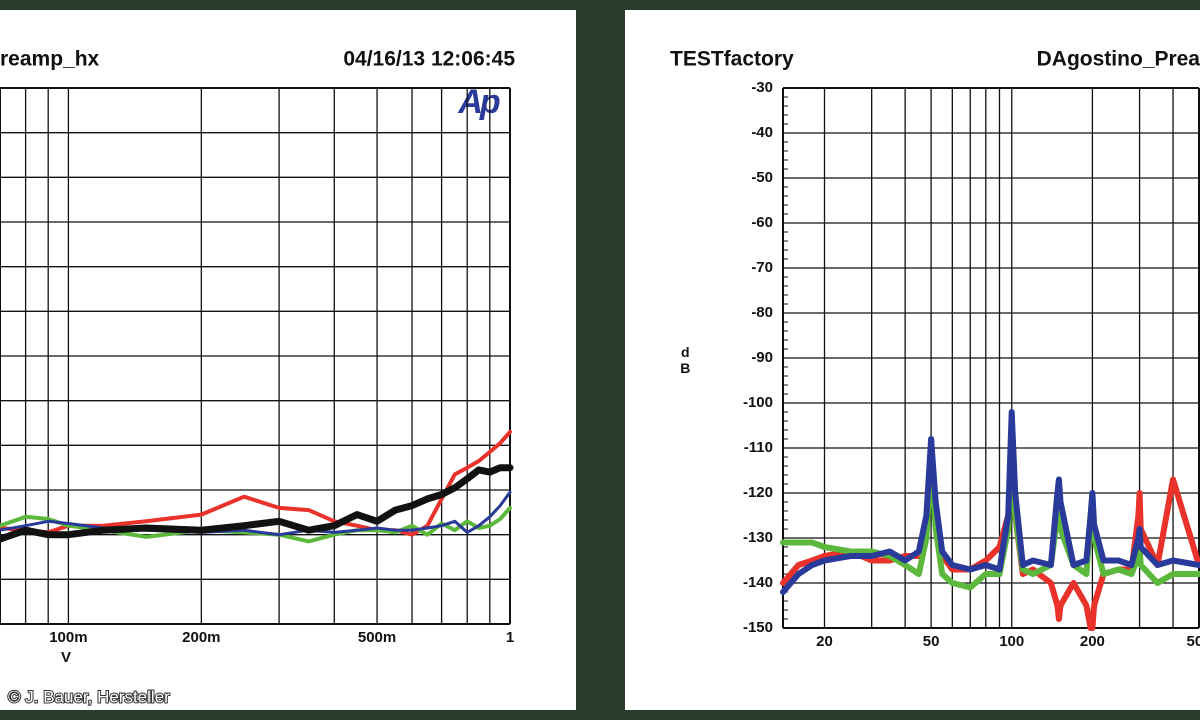  I want to click on y-tick-label: -60, so click(762, 222).